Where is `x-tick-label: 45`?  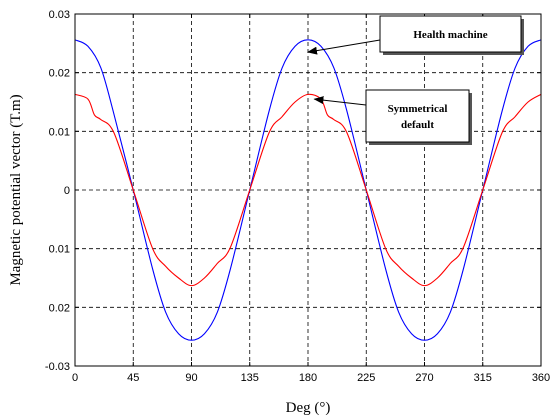
x-tick-label: 45 is located at coordinates (133, 378).